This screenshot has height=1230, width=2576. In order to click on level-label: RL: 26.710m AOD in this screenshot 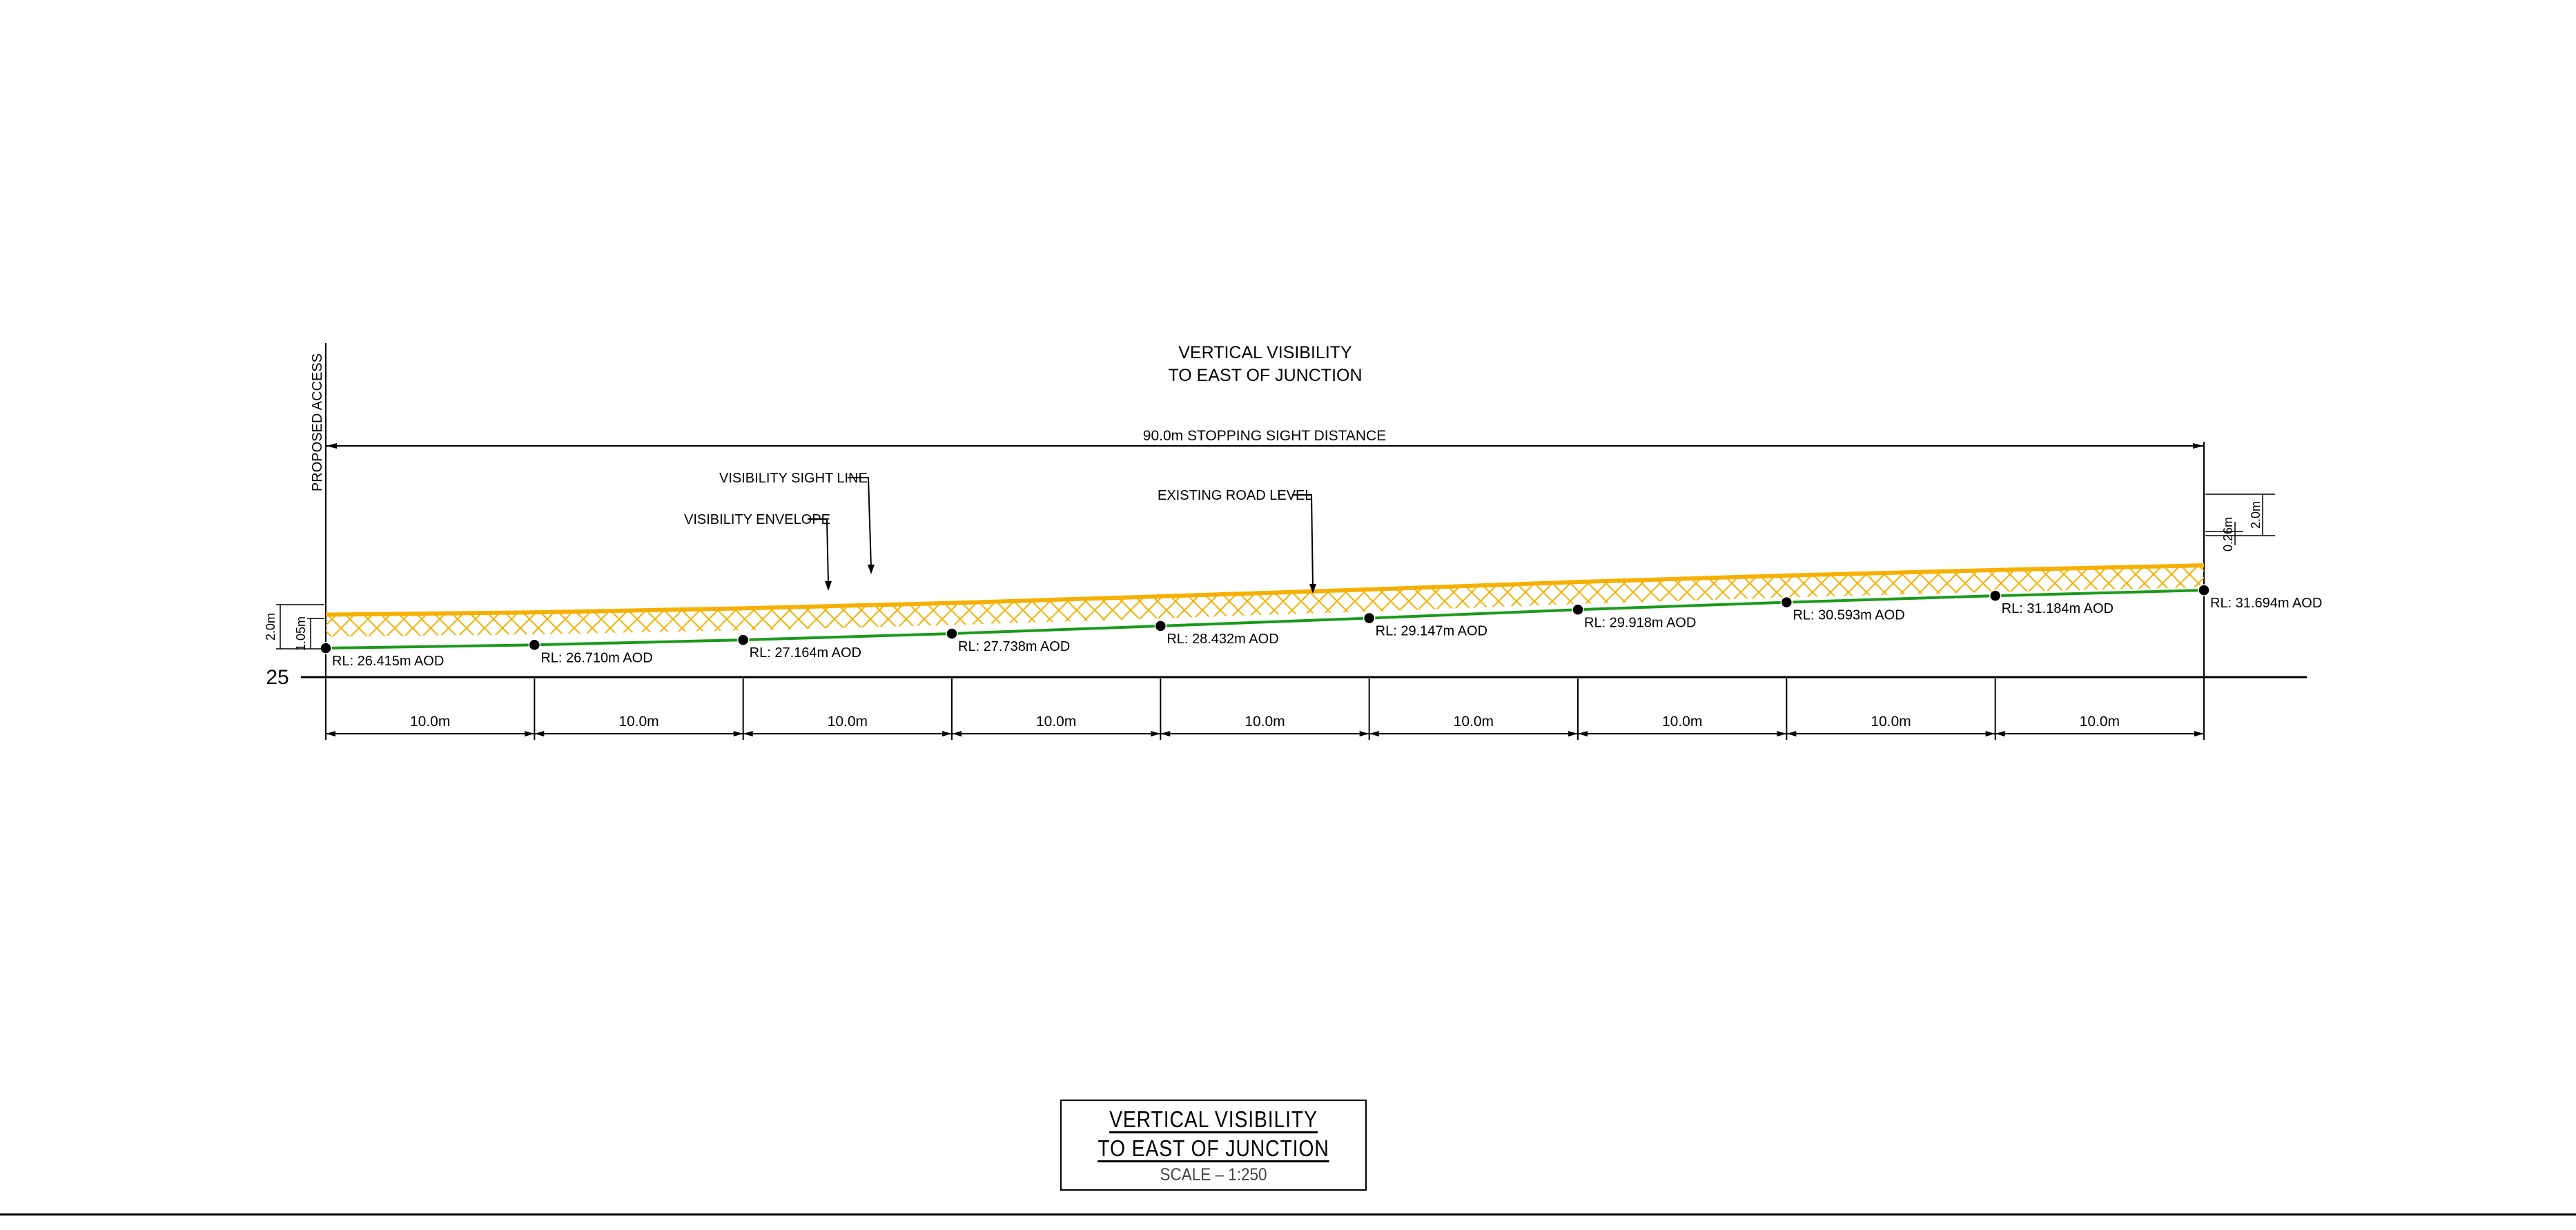, I will do `click(596, 657)`.